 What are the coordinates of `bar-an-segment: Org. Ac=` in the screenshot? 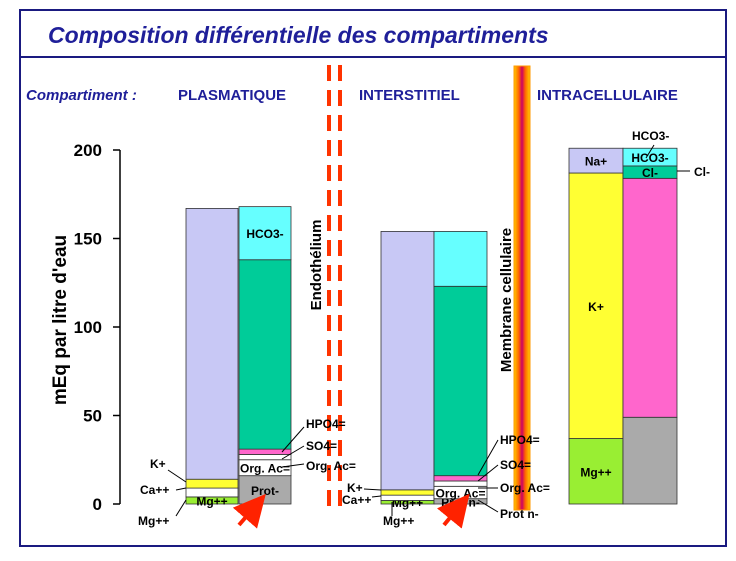 It's located at (265, 468).